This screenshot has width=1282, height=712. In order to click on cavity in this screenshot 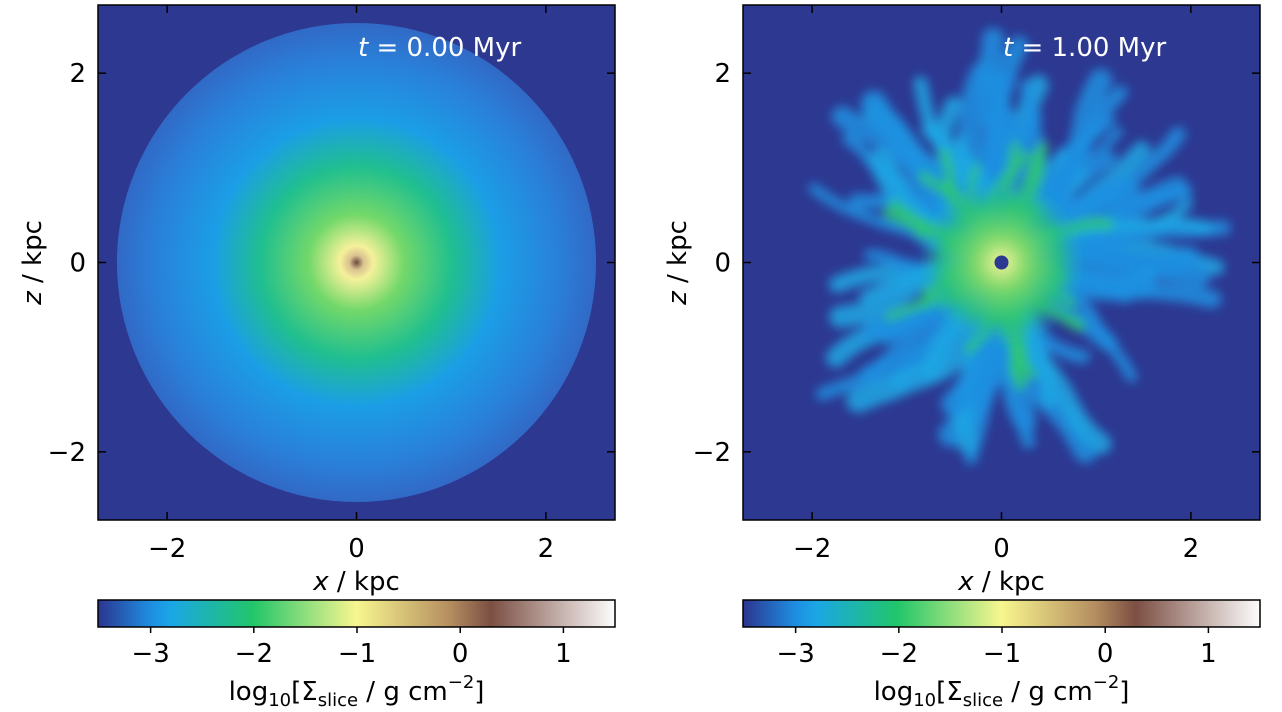, I will do `click(1001, 262)`.